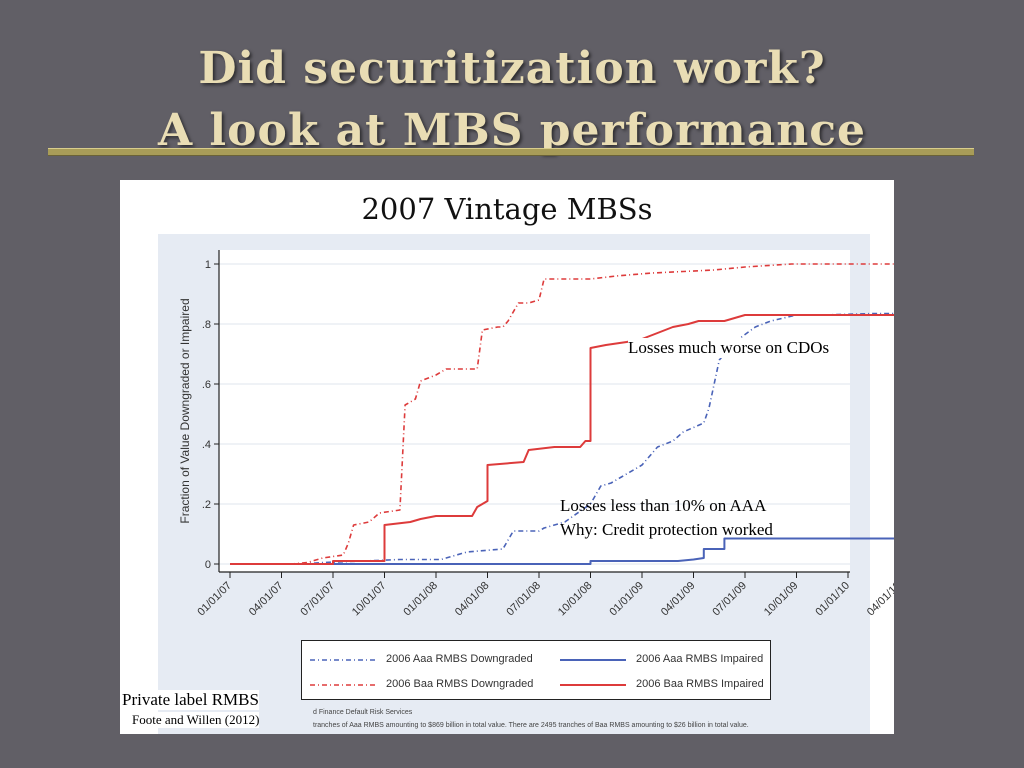  I want to click on x-tick-label: 01/01/07, so click(214, 599).